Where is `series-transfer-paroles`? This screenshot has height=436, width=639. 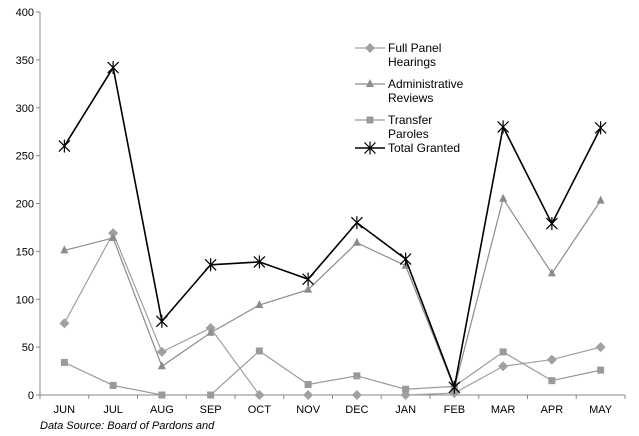 series-transfer-paroles is located at coordinates (332, 373).